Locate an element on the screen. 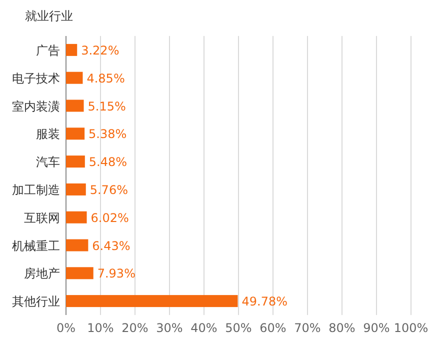 The image size is (433, 345). data-label: 49.78% is located at coordinates (265, 301).